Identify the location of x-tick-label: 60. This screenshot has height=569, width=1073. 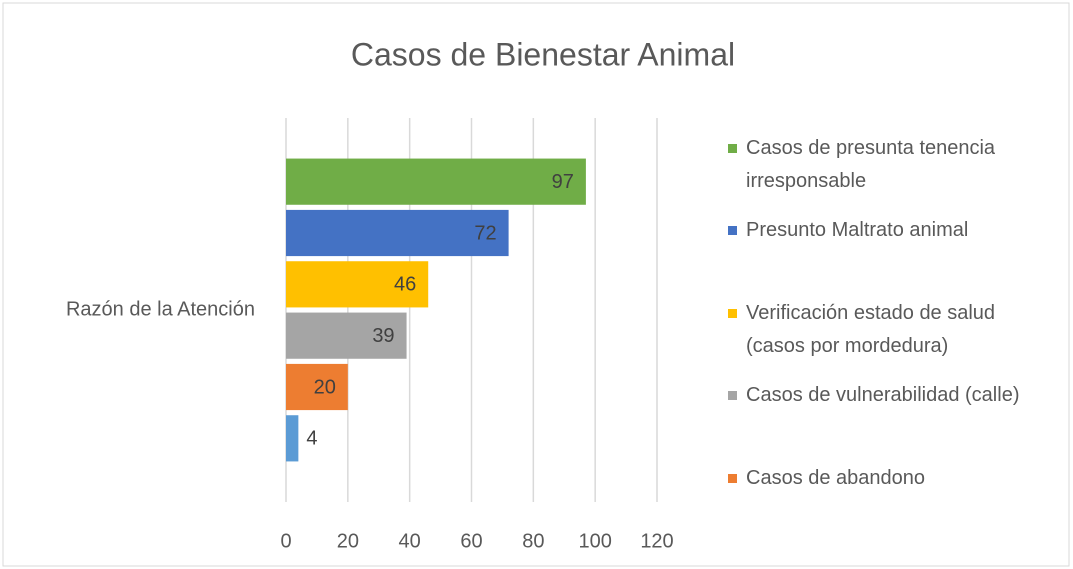
(471, 541).